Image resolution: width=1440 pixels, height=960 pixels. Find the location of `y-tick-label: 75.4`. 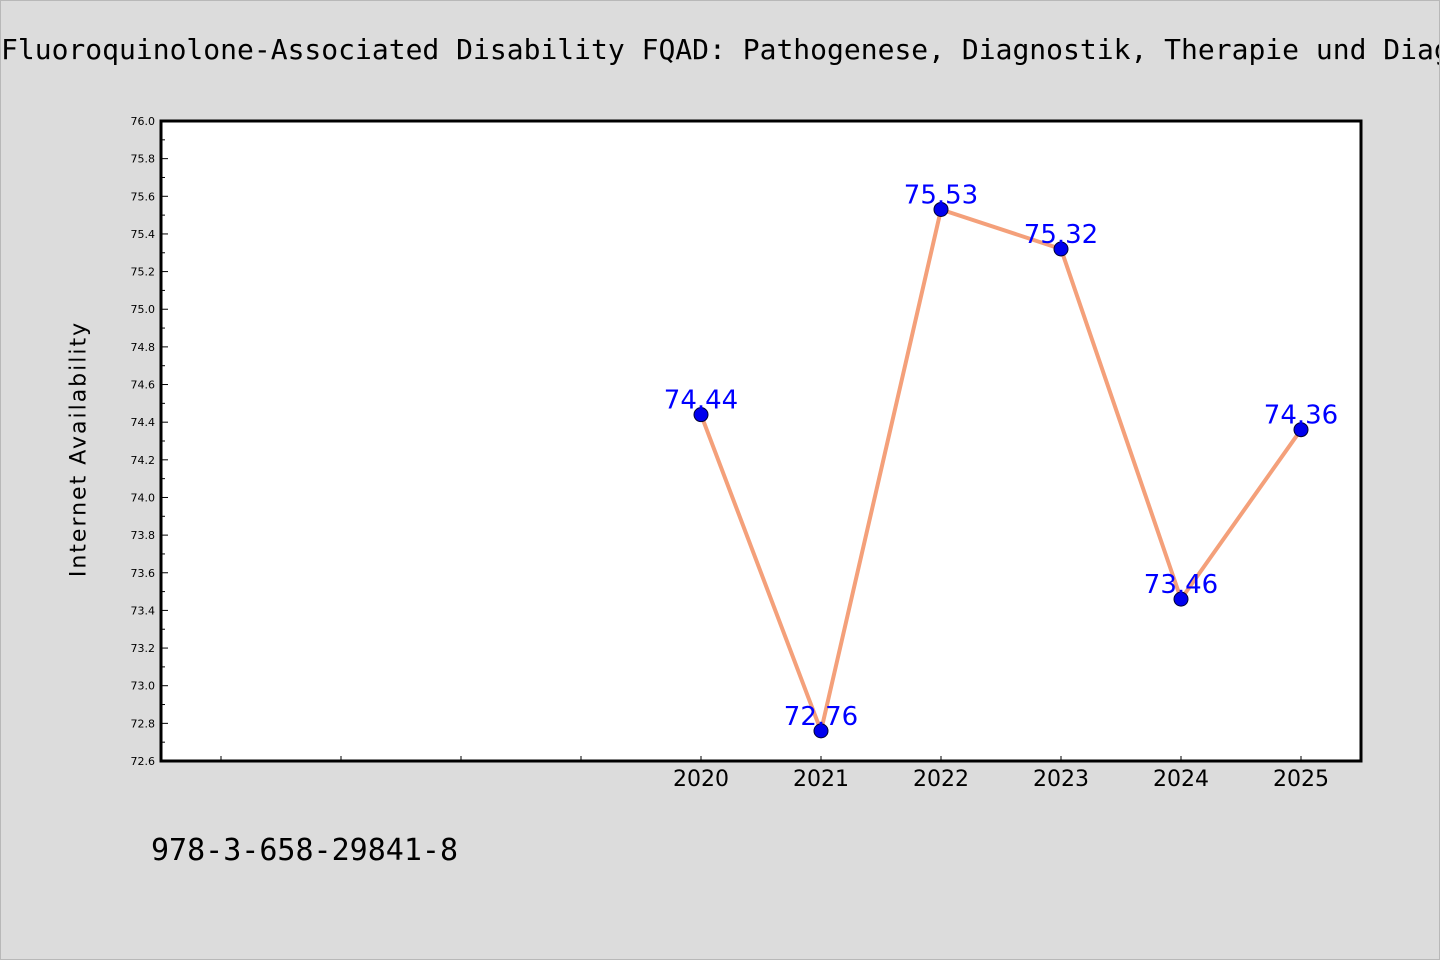

y-tick-label: 75.4 is located at coordinates (143, 234).